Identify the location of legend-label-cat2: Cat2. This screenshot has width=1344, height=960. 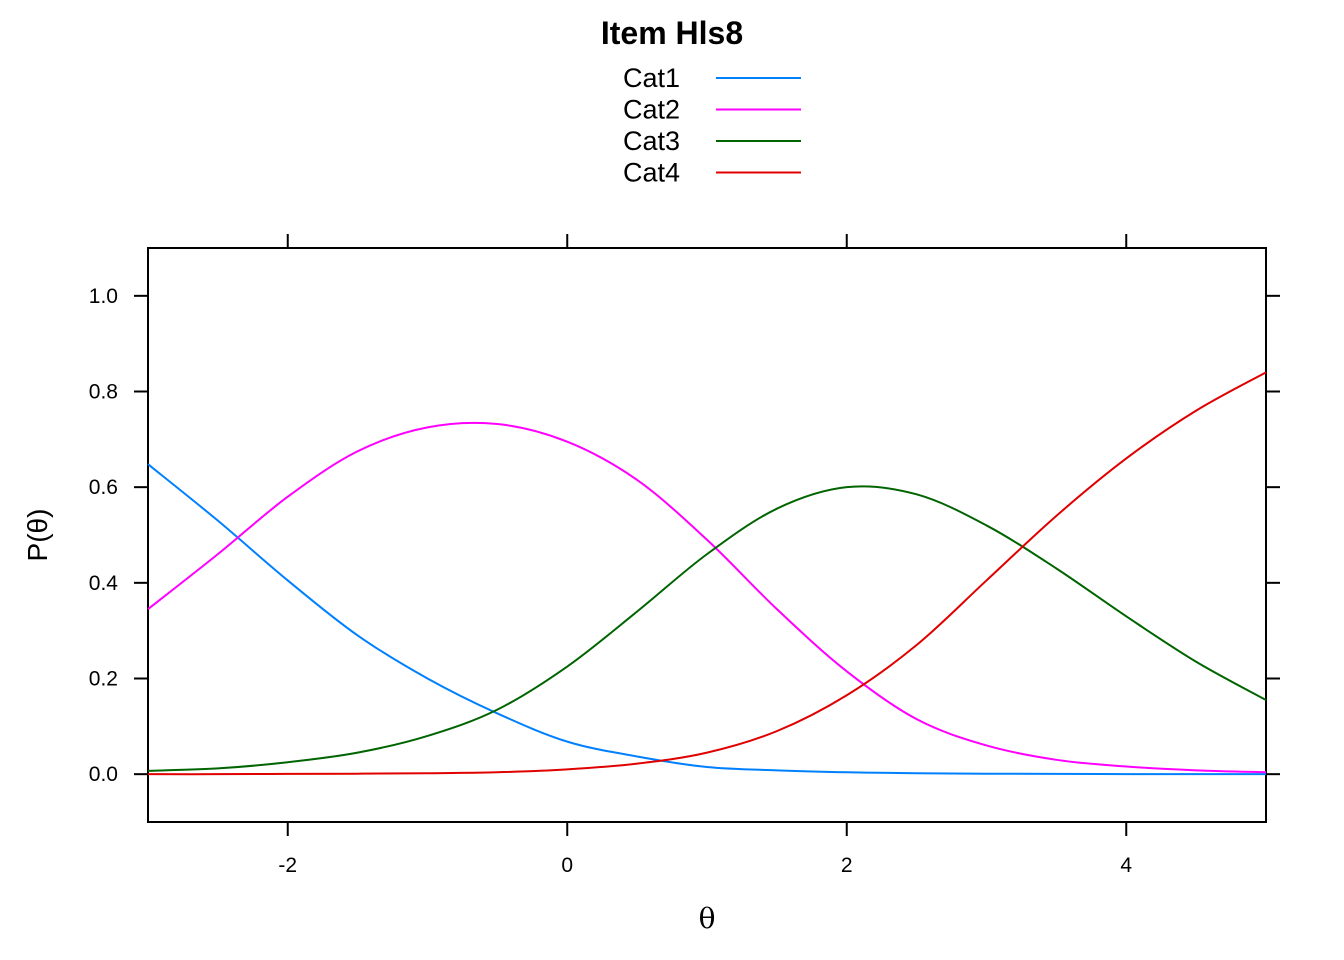
(651, 110).